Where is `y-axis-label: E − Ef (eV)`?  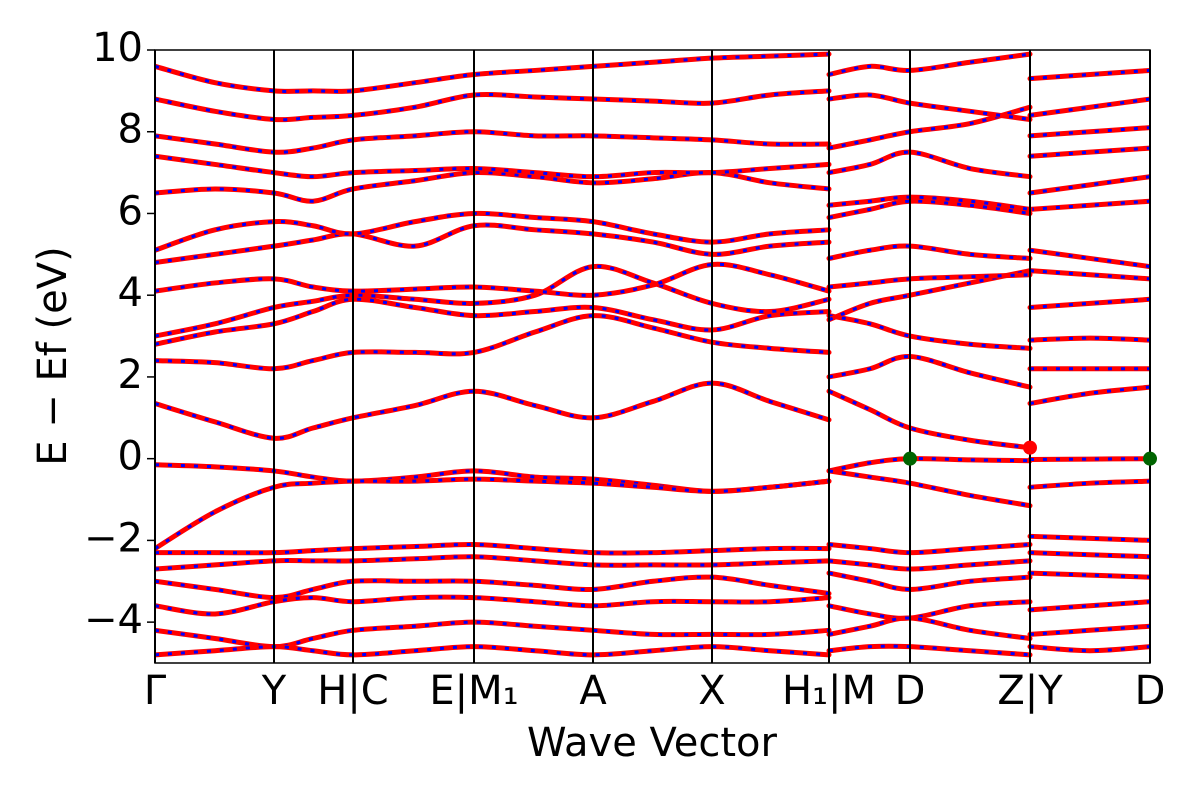
y-axis-label: E − Ef (eV) is located at coordinates (53, 355).